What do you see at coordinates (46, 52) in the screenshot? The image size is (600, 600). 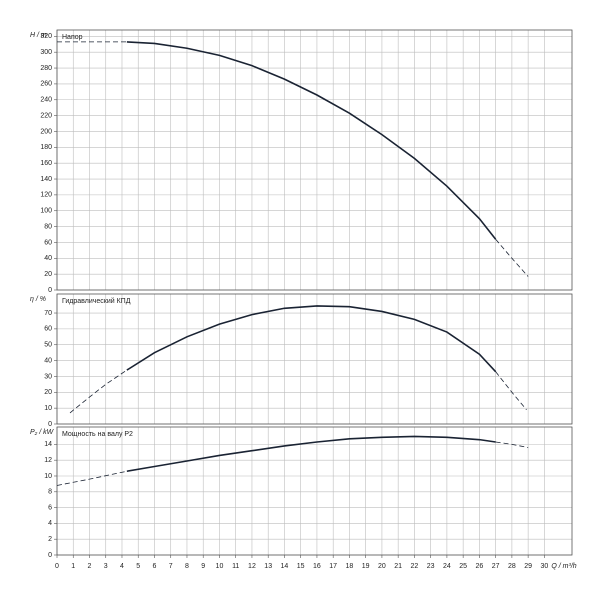 I see `y-tick-label: 300` at bounding box center [46, 52].